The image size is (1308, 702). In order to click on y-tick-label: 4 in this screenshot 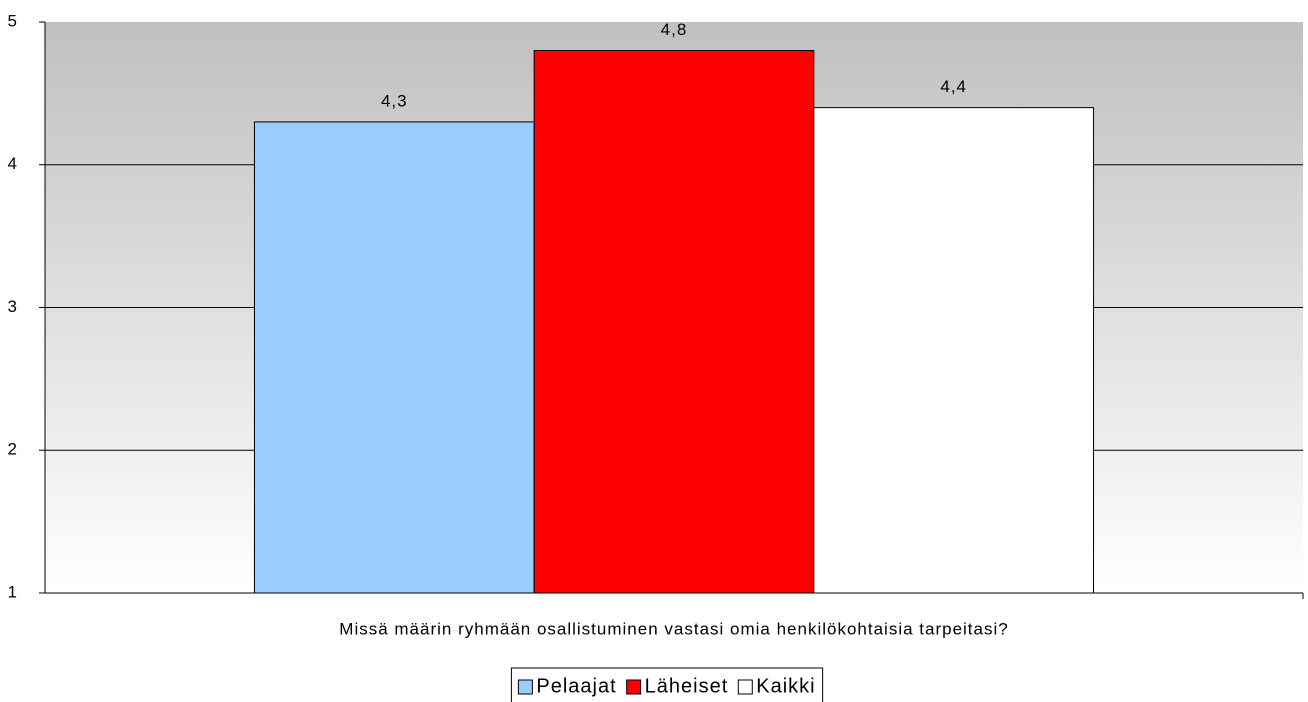, I will do `click(13, 163)`.